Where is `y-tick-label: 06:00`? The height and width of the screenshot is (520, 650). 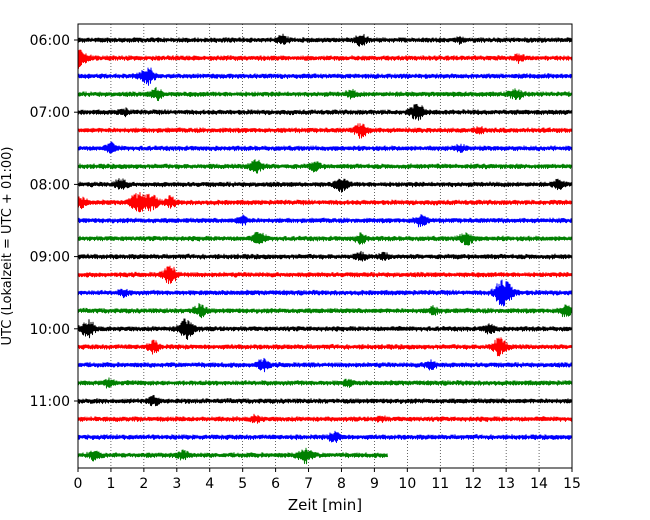
y-tick-label: 06:00 is located at coordinates (50, 41).